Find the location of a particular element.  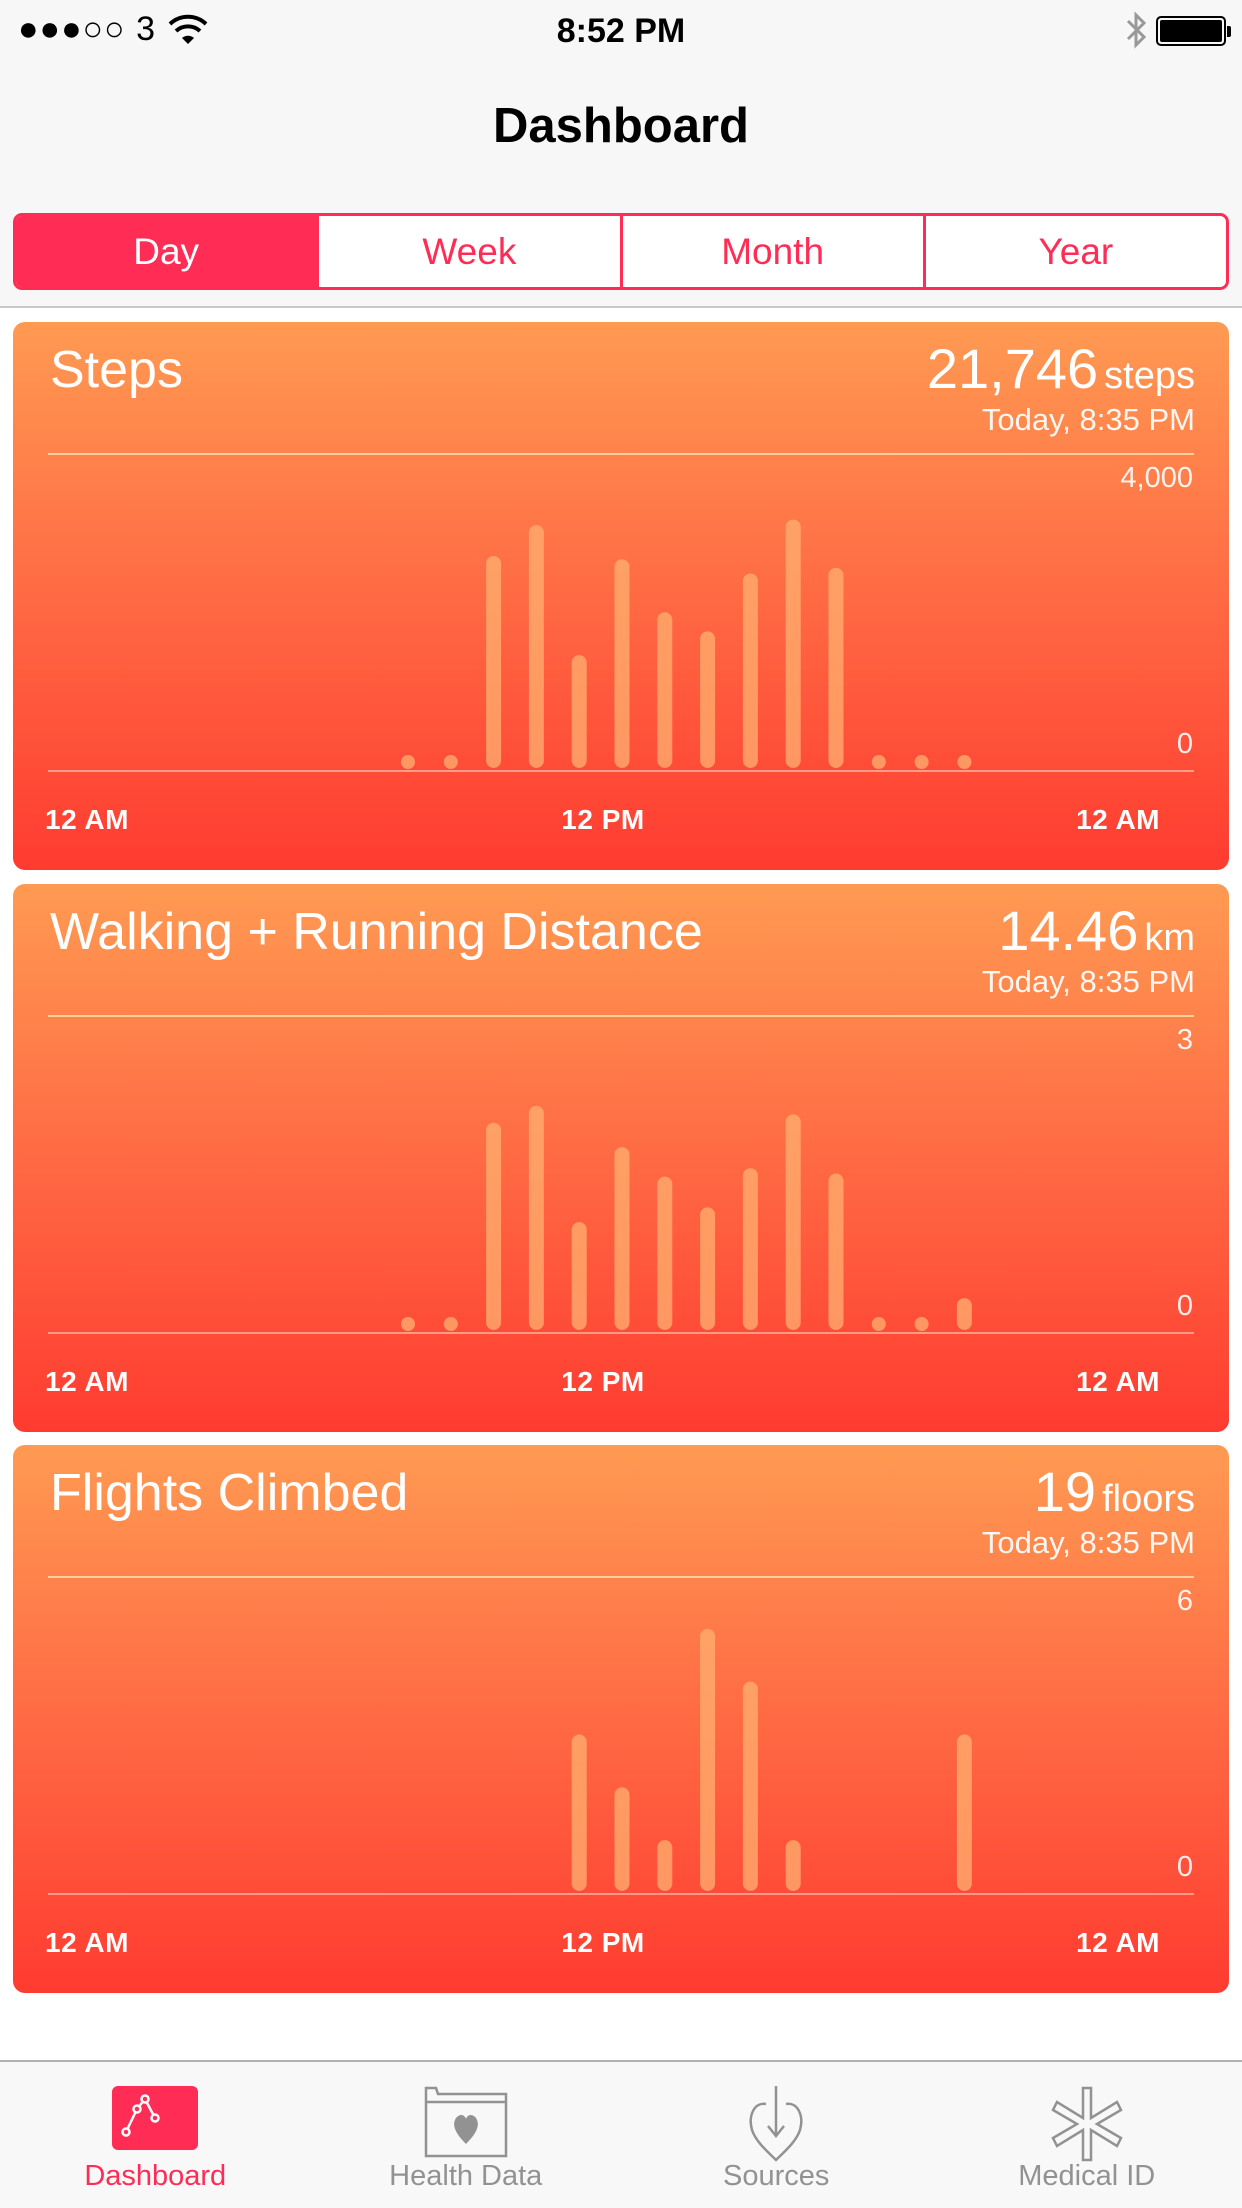

sources-heart-icon is located at coordinates (776, 2124).